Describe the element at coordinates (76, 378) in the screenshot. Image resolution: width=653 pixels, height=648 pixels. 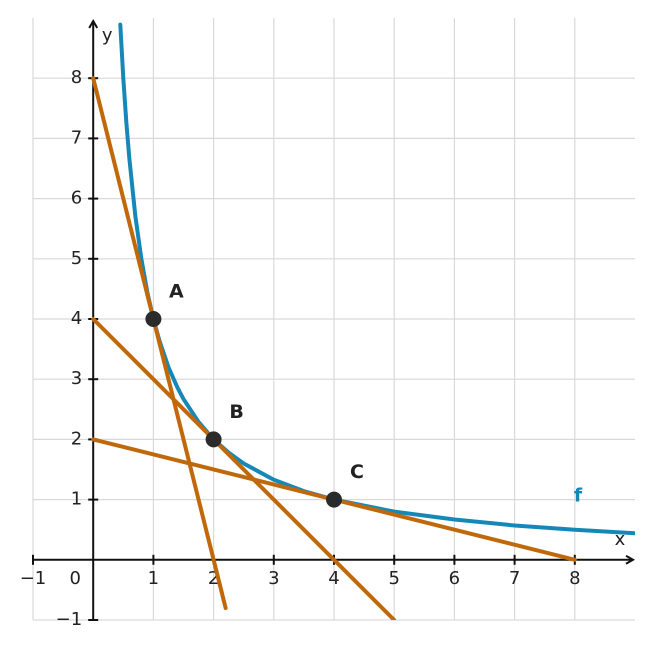
I see `y-tick-label: 3` at that location.